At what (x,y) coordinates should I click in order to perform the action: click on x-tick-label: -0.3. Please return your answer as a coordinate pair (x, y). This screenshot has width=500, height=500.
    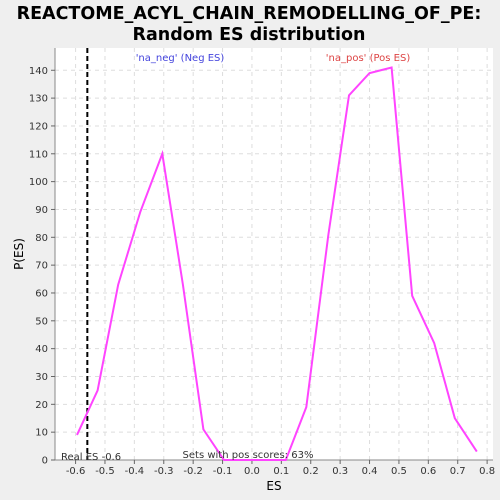
    Looking at the image, I should click on (164, 471).